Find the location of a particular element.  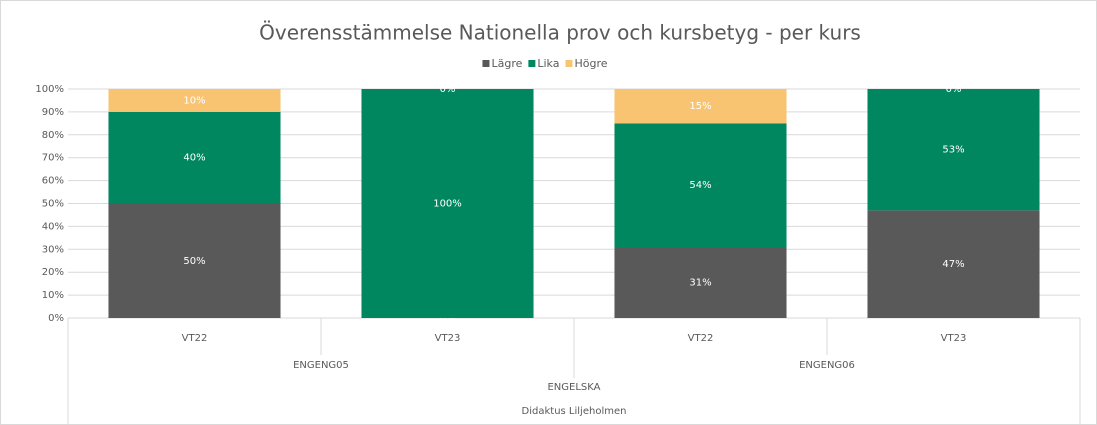

y-tick-label: 100% is located at coordinates (49, 89).